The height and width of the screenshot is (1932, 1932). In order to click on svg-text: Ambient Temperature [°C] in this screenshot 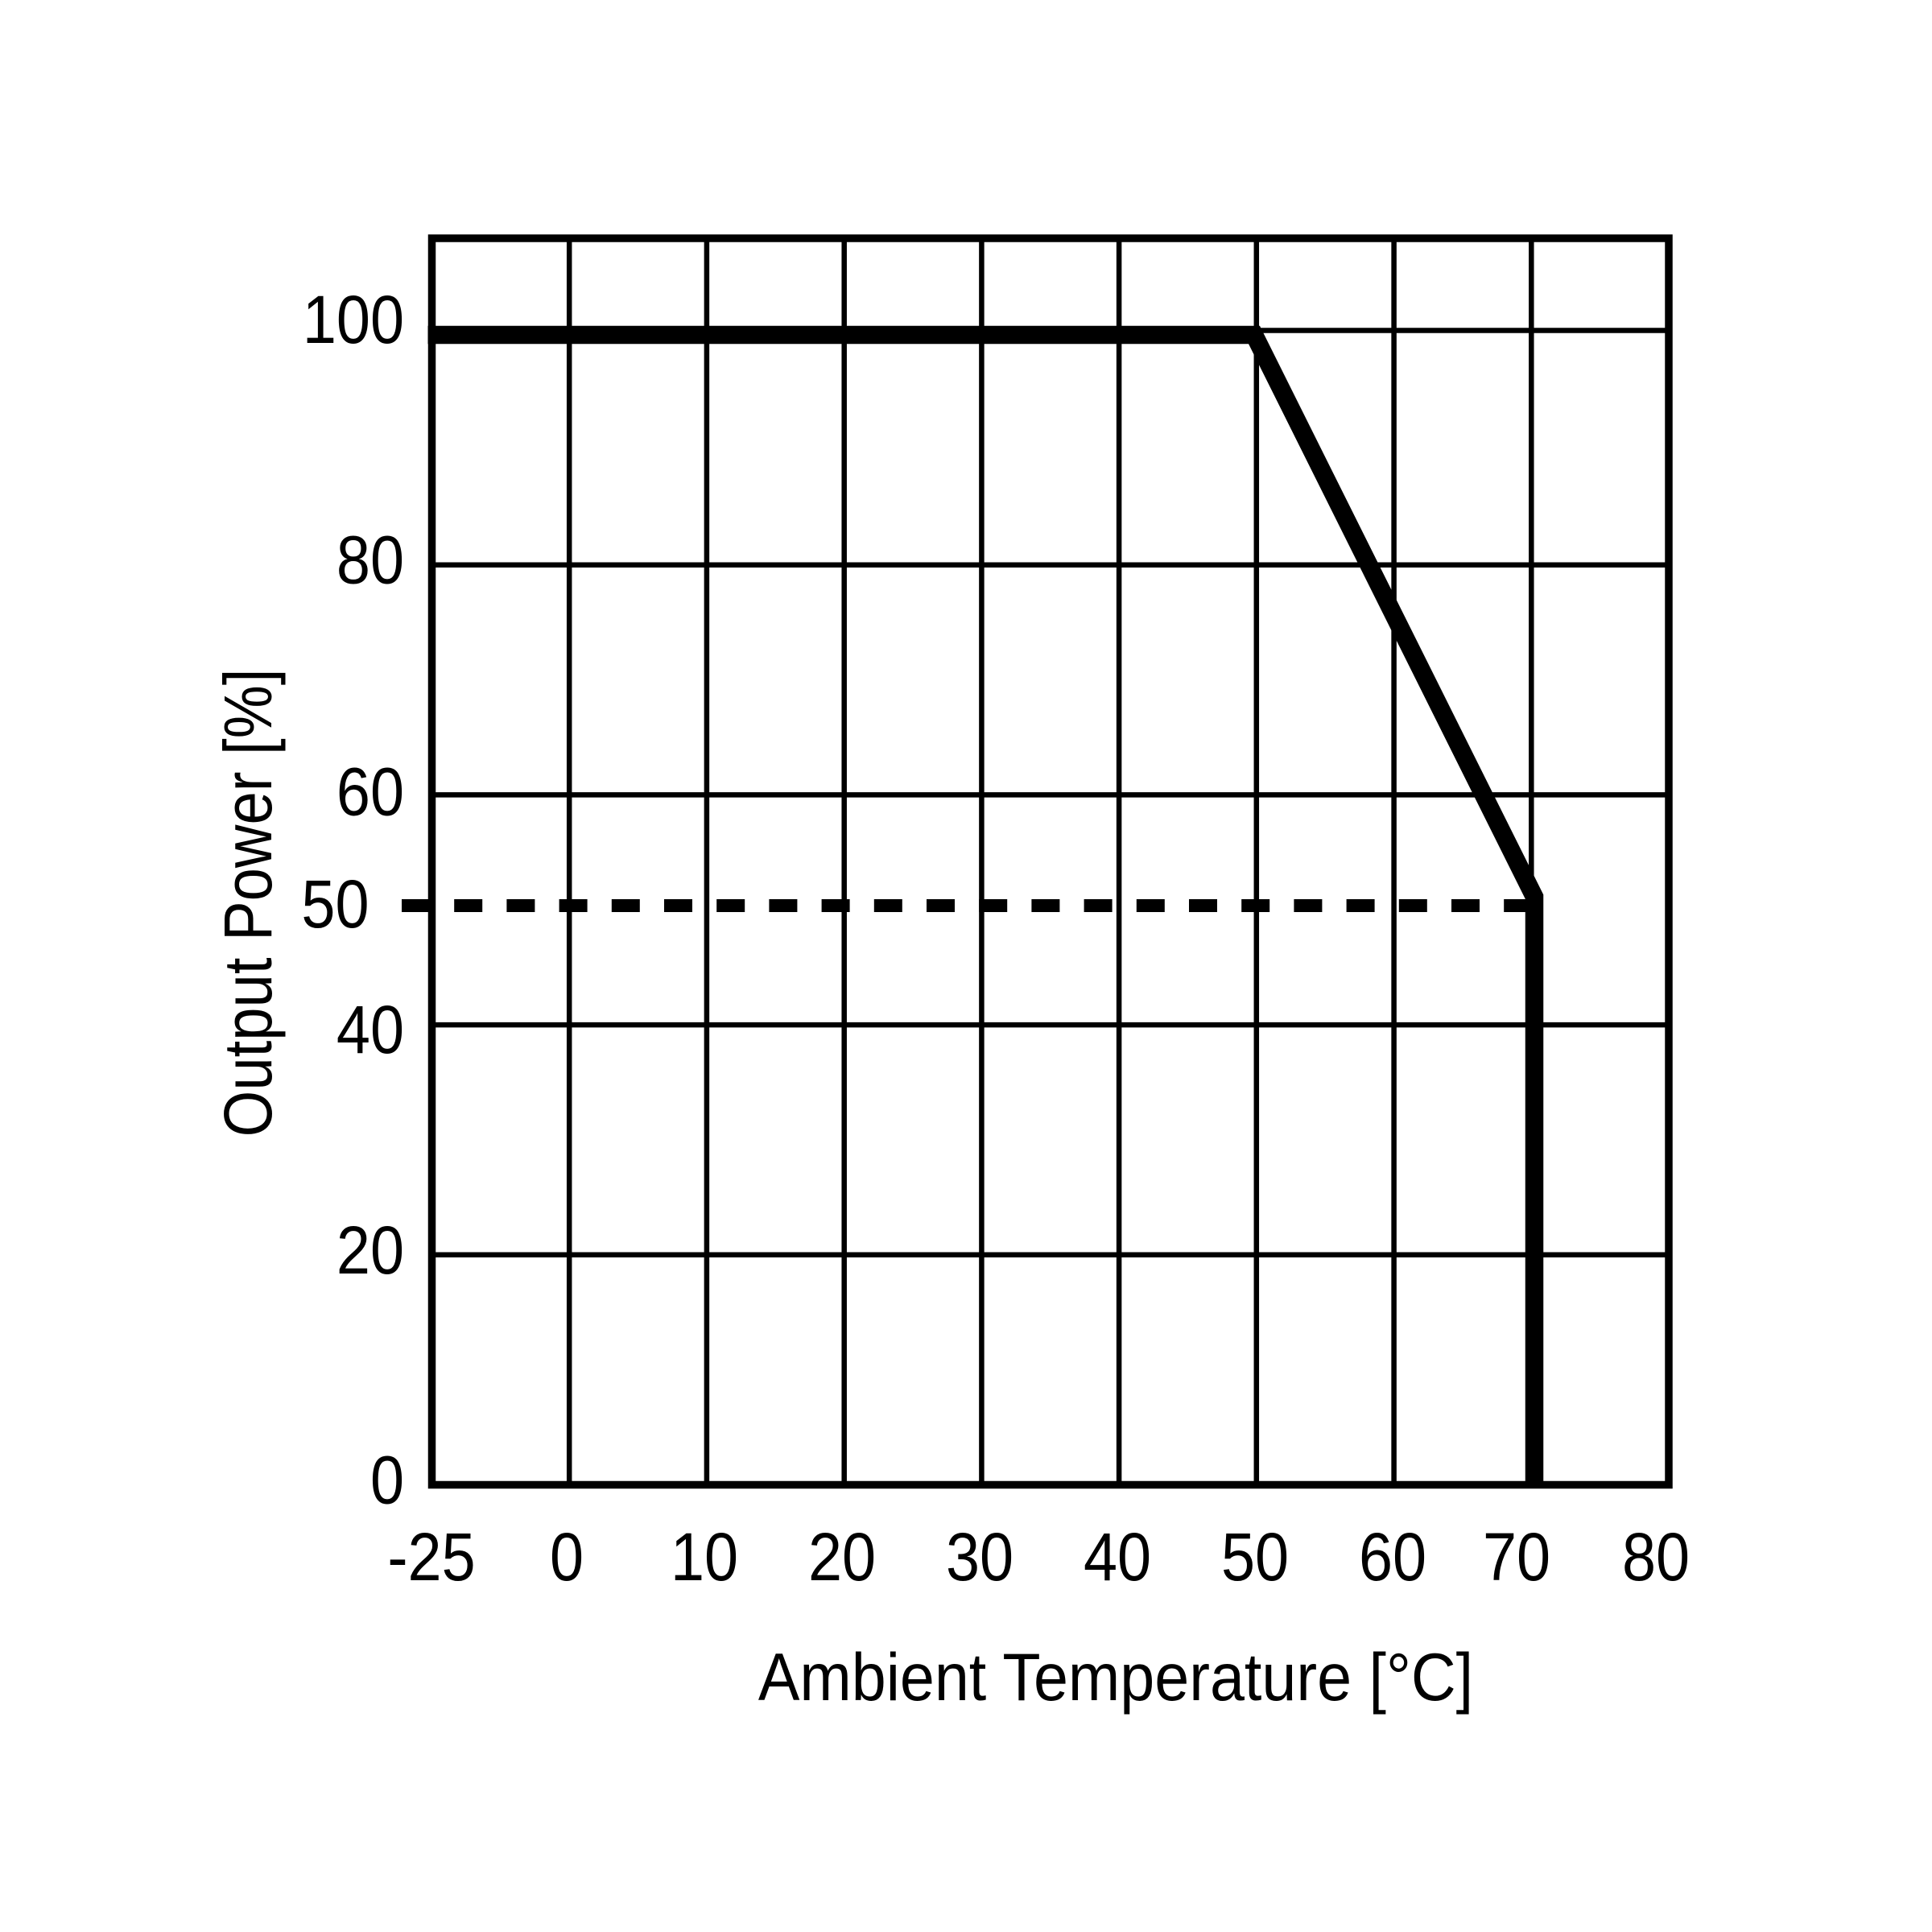, I will do `click(1115, 1677)`.